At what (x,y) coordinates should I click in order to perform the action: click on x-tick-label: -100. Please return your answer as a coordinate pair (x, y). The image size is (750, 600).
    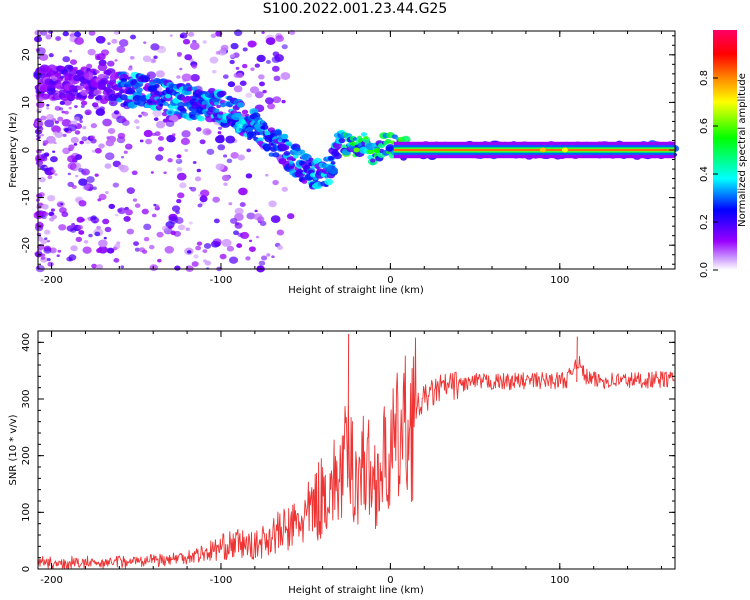
    Looking at the image, I should click on (221, 280).